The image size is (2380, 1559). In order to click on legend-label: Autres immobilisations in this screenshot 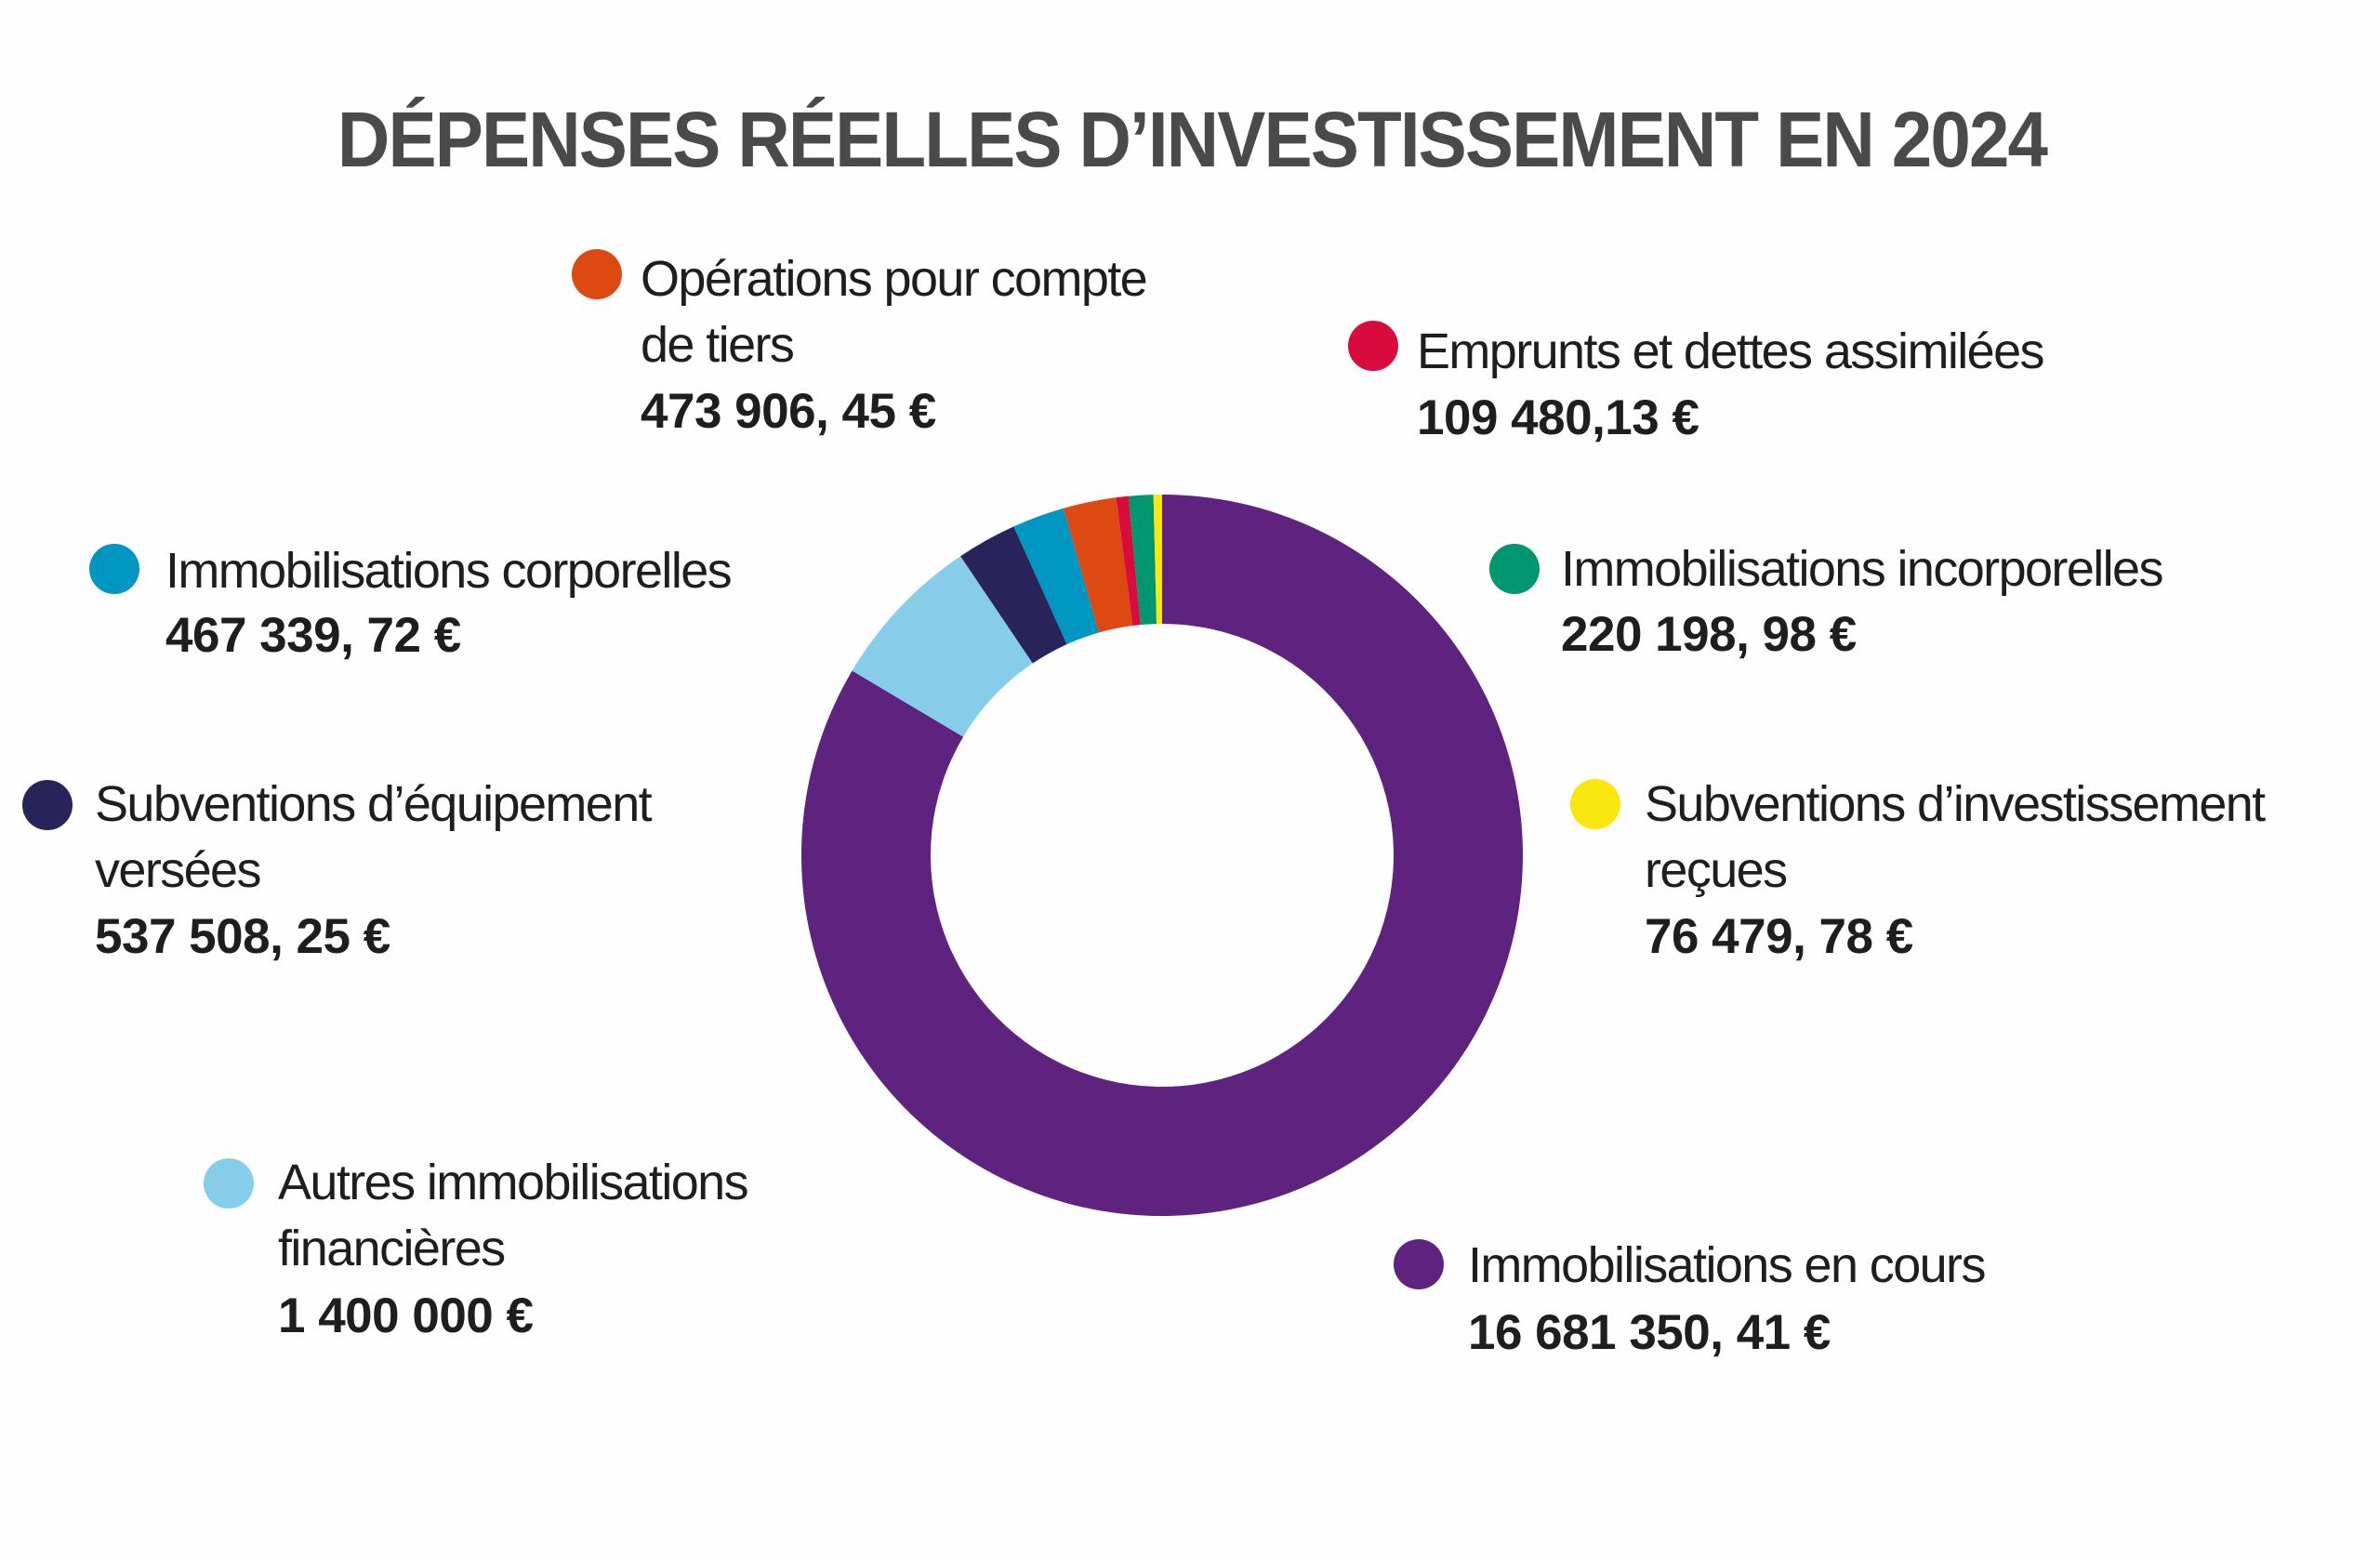, I will do `click(513, 1182)`.